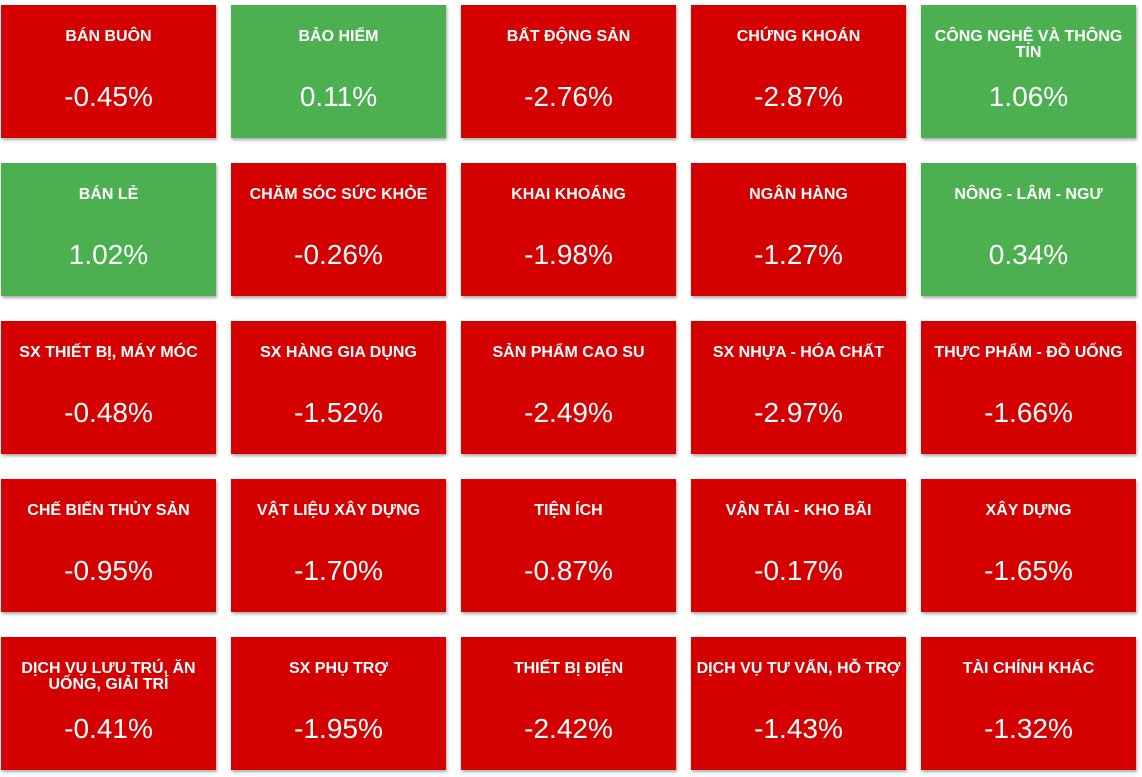  Describe the element at coordinates (568, 96) in the screenshot. I see `sector-change-value: -2.76%` at that location.